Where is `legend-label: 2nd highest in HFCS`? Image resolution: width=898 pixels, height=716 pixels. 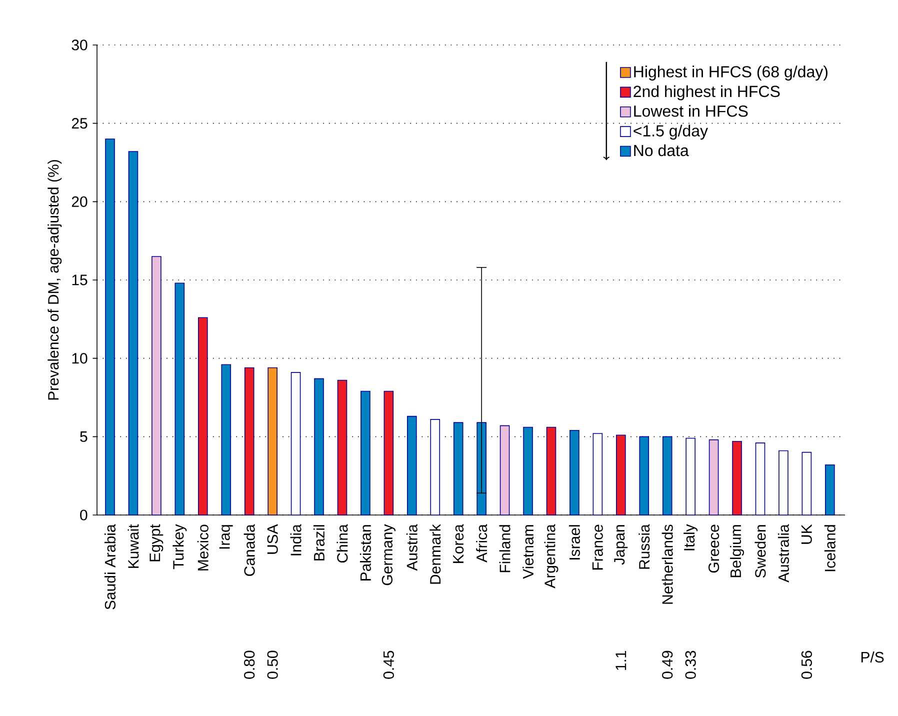 legend-label: 2nd highest in HFCS is located at coordinates (707, 92).